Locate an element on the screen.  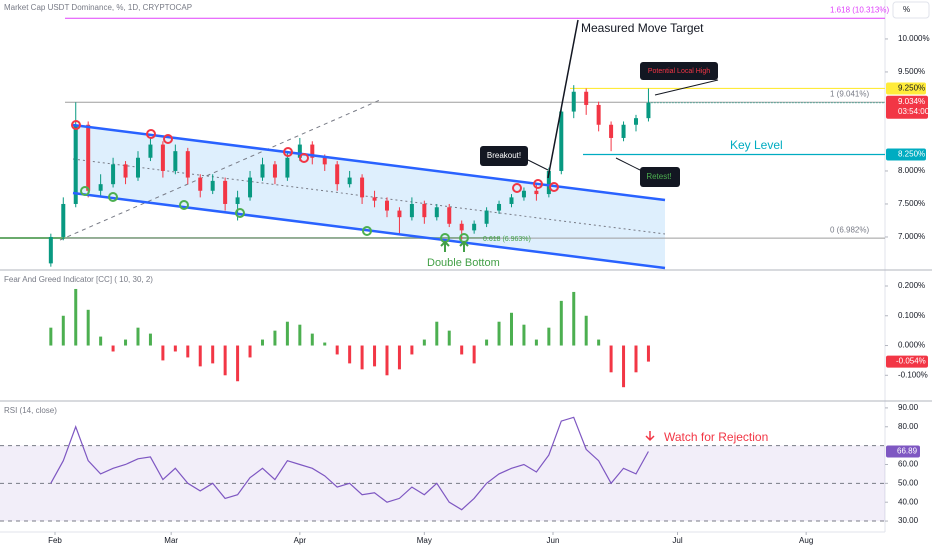
x-tick-label: Feb is located at coordinates (55, 540).